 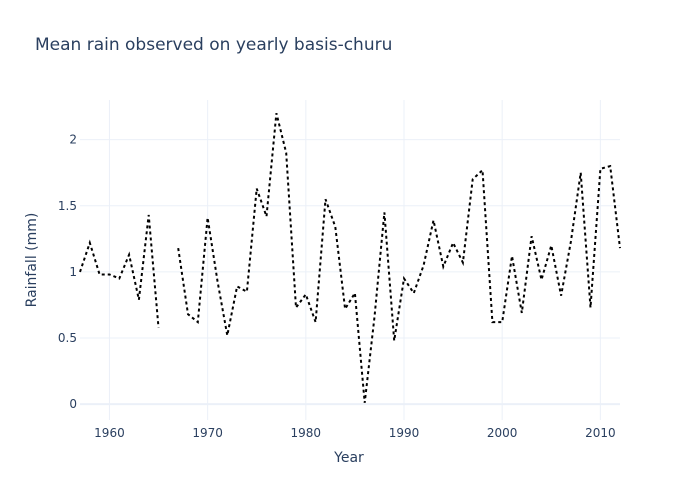 What do you see at coordinates (207, 433) in the screenshot?
I see `x-tick-label: 1970` at bounding box center [207, 433].